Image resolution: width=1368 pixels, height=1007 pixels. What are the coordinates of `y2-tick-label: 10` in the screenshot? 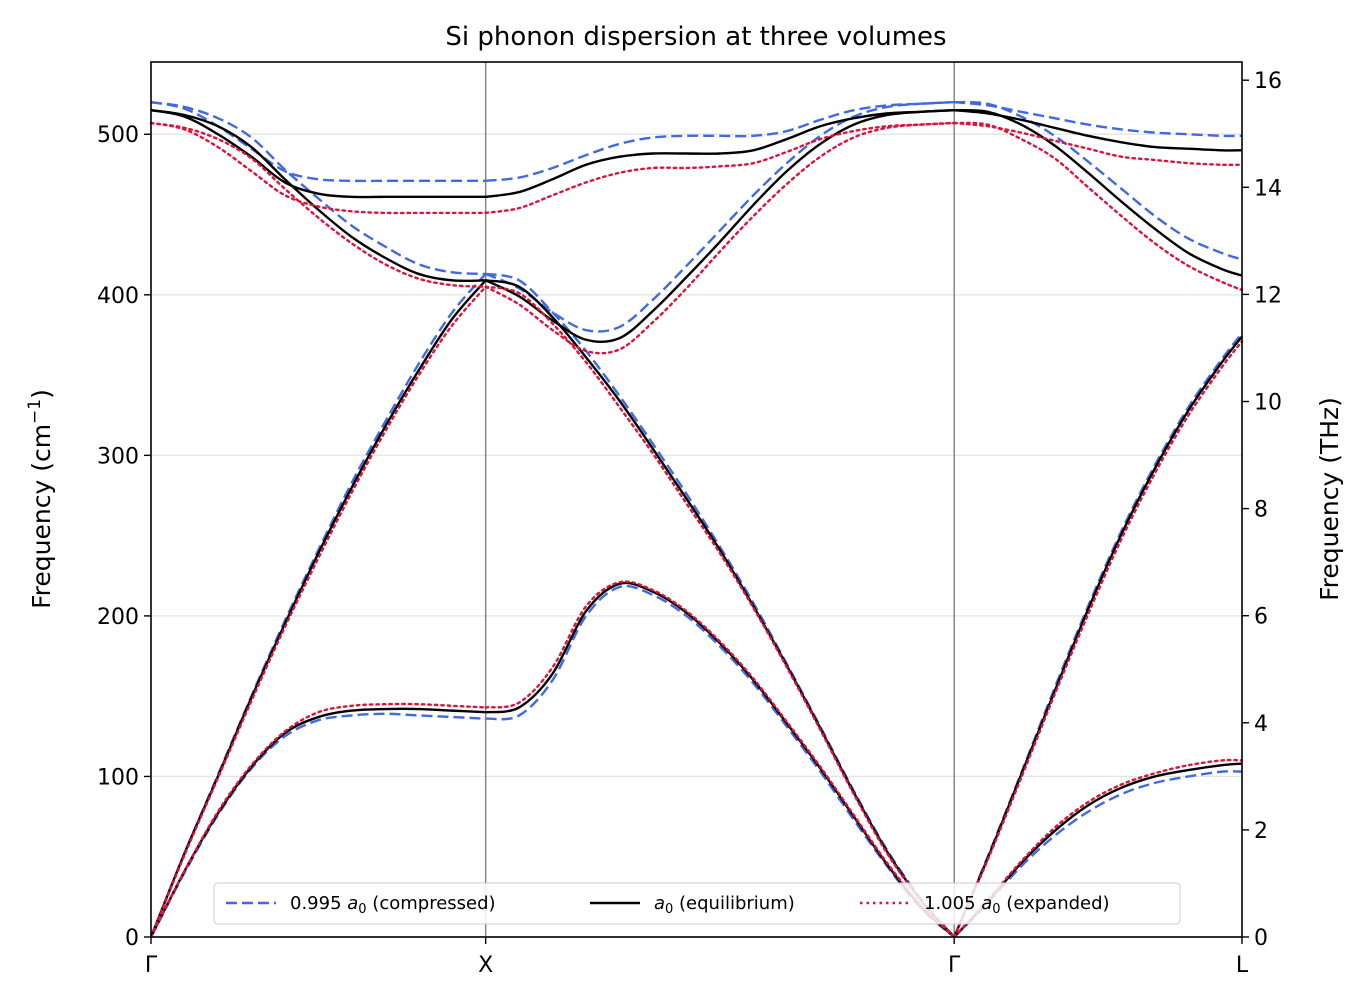 It's located at (1268, 403).